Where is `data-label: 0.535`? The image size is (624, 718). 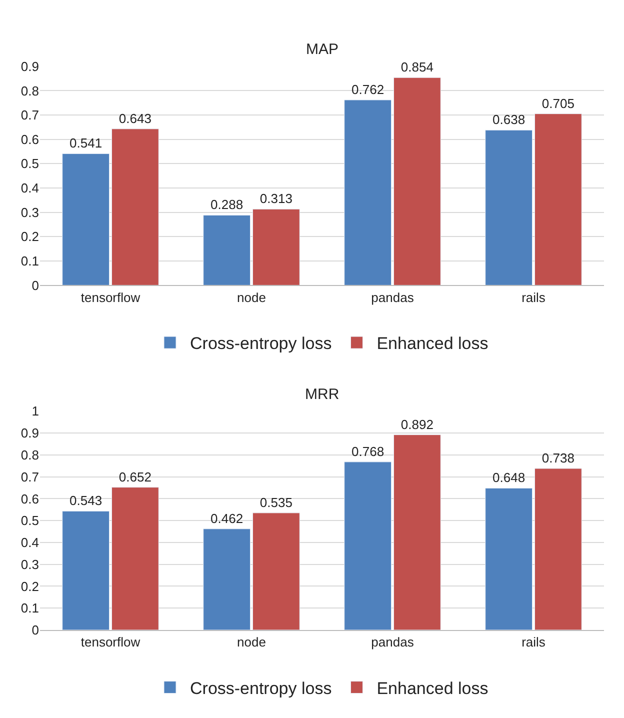 data-label: 0.535 is located at coordinates (276, 502).